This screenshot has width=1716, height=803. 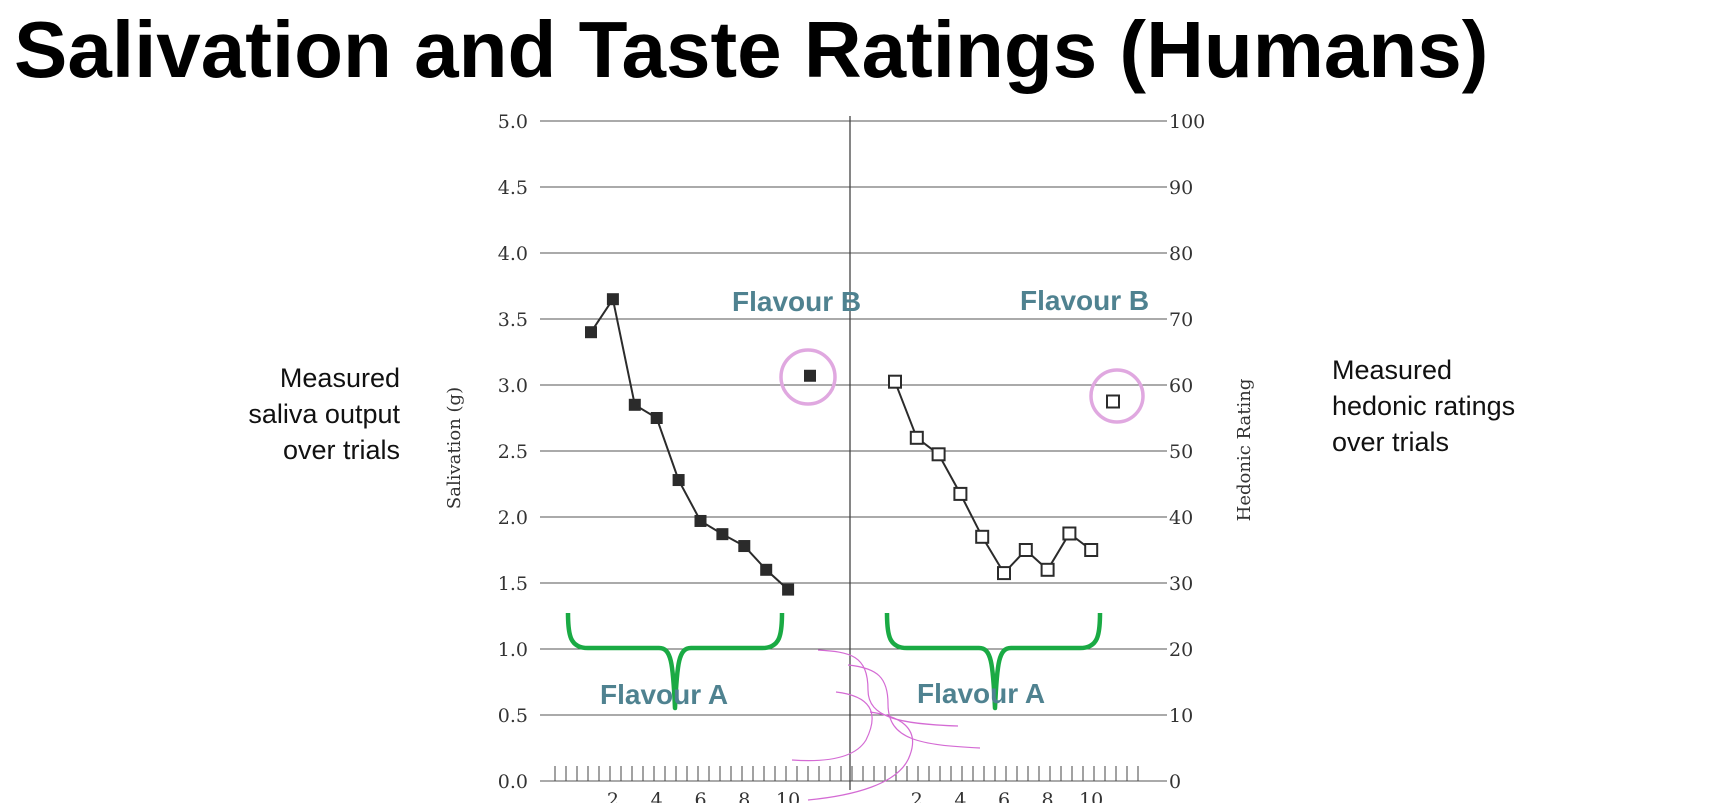 I want to click on x-tick-label-flavour-b: 6, so click(x=1004, y=796).